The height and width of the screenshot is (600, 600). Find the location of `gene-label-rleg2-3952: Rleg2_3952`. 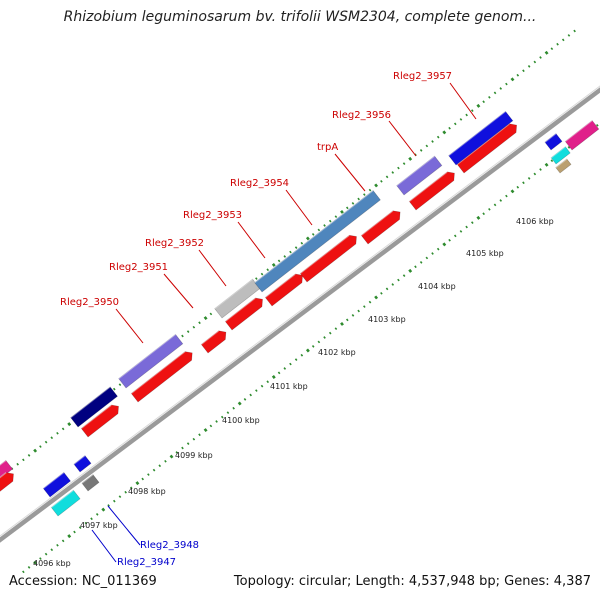

gene-label-rleg2-3952: Rleg2_3952 is located at coordinates (174, 243).